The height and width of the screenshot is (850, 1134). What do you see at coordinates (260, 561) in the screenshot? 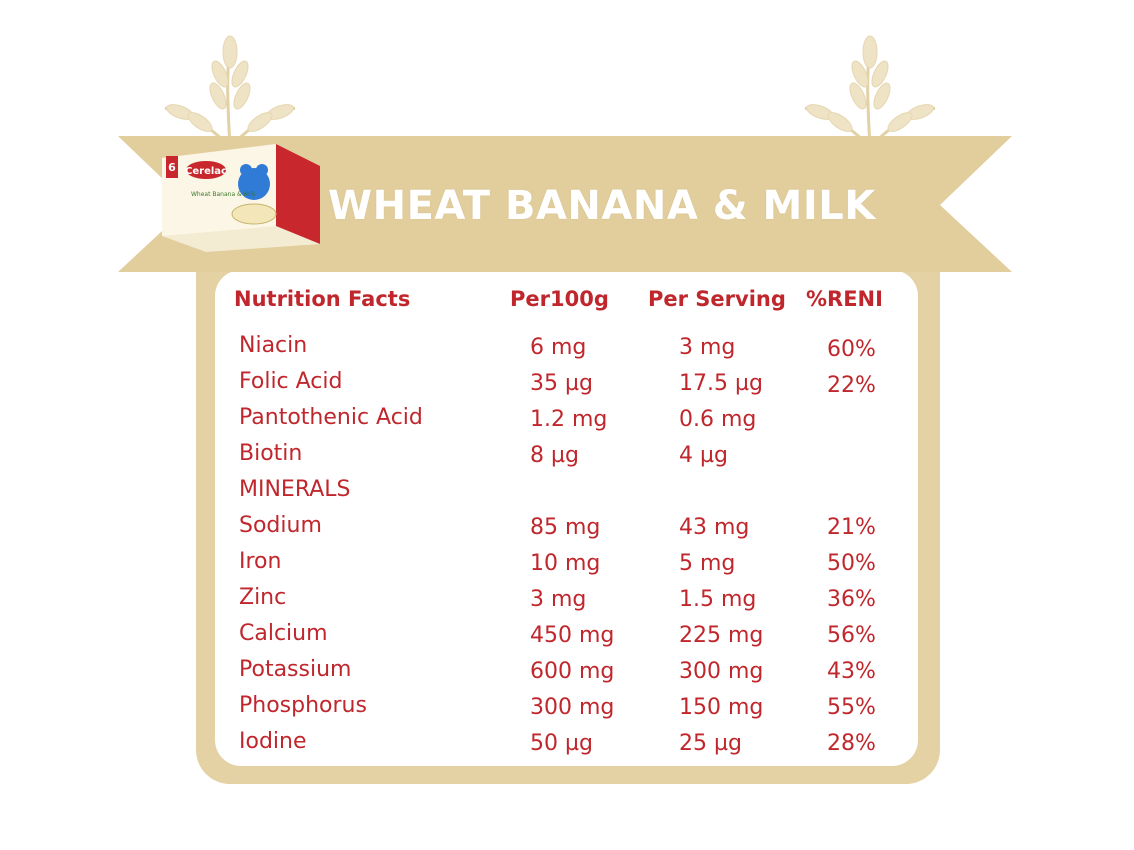
I see `nutrient-name: Iron` at bounding box center [260, 561].